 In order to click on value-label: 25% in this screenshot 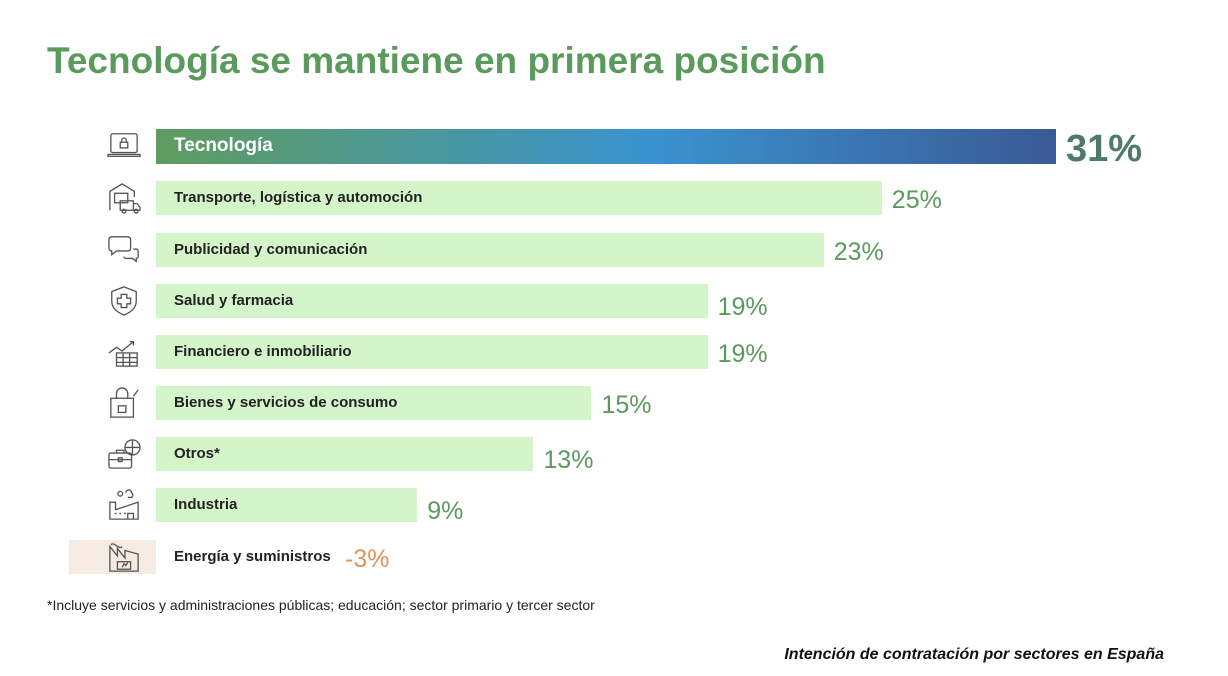, I will do `click(916, 200)`.